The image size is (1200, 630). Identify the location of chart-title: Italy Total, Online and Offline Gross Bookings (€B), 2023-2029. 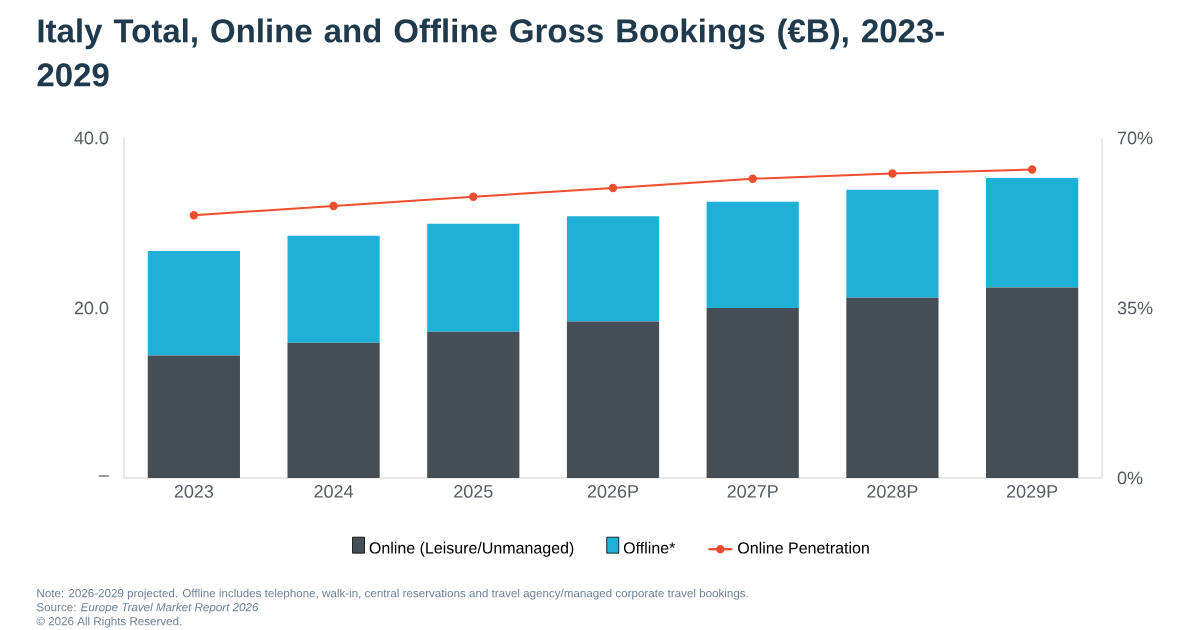
(490, 52).